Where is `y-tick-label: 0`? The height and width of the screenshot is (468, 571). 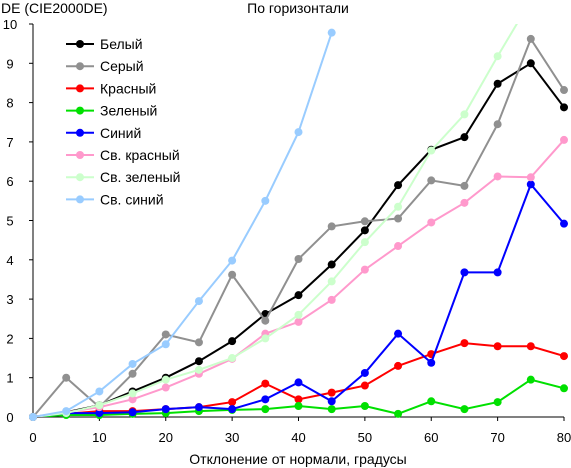 y-tick-label: 0 is located at coordinates (9, 417).